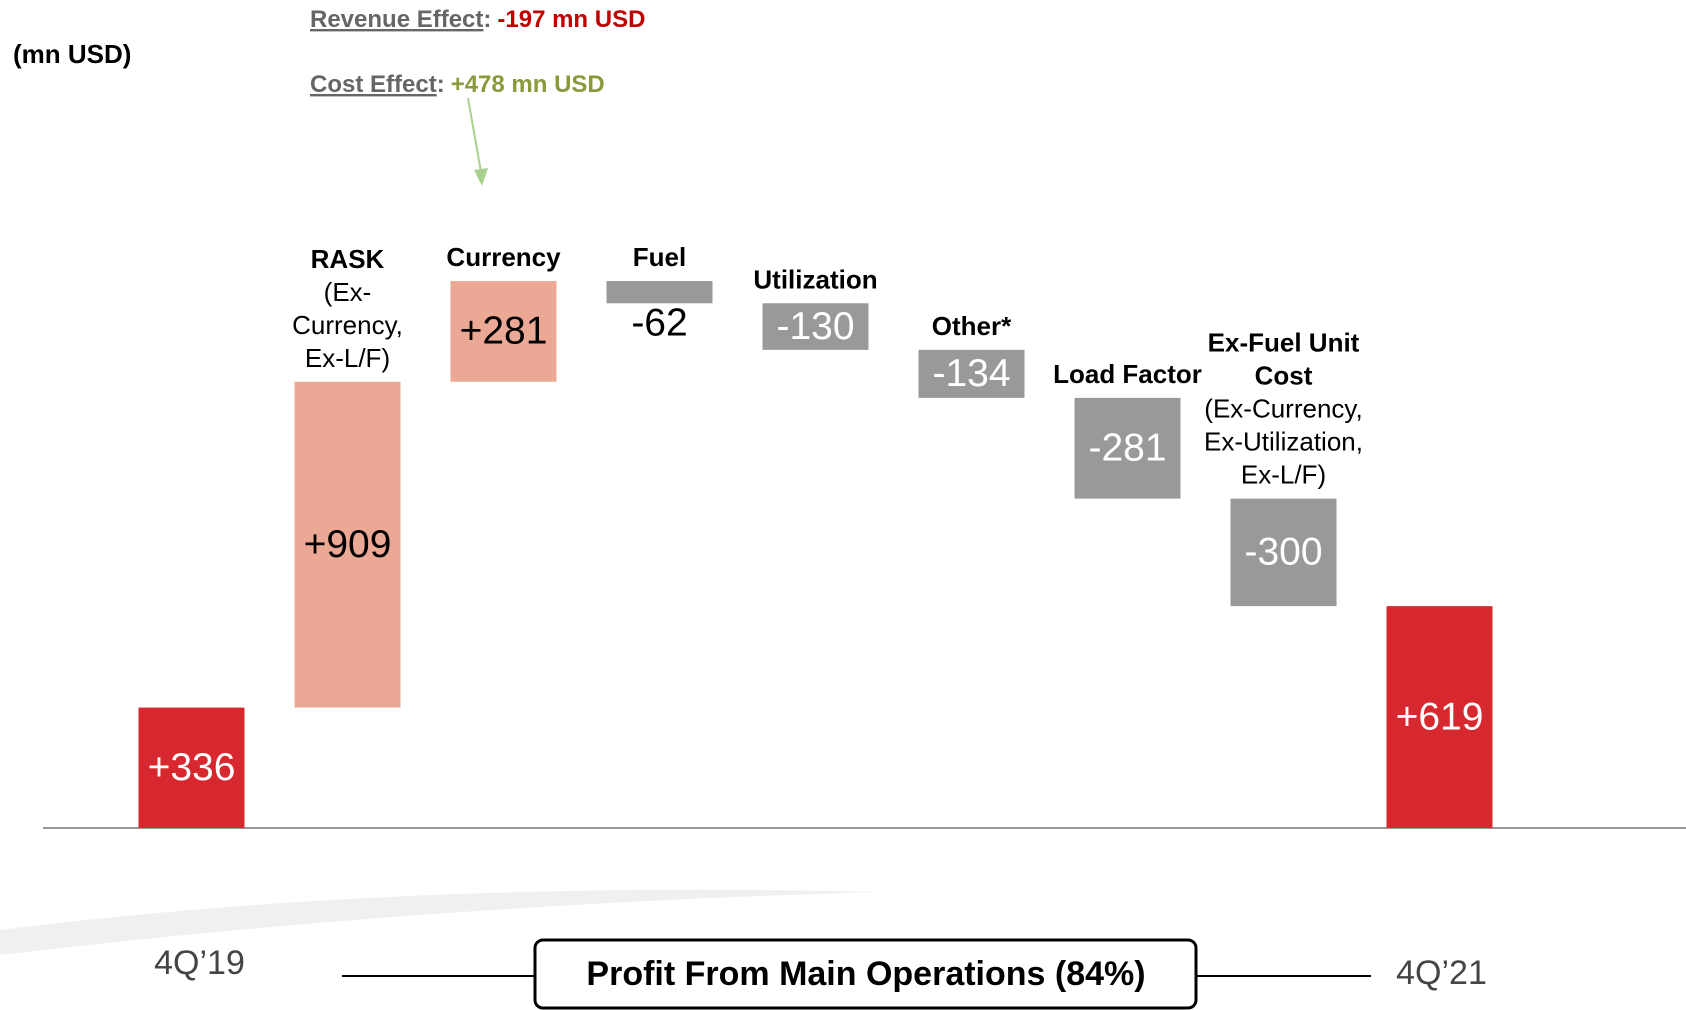 The width and height of the screenshot is (1686, 1010). I want to click on value-label: +281, so click(504, 331).